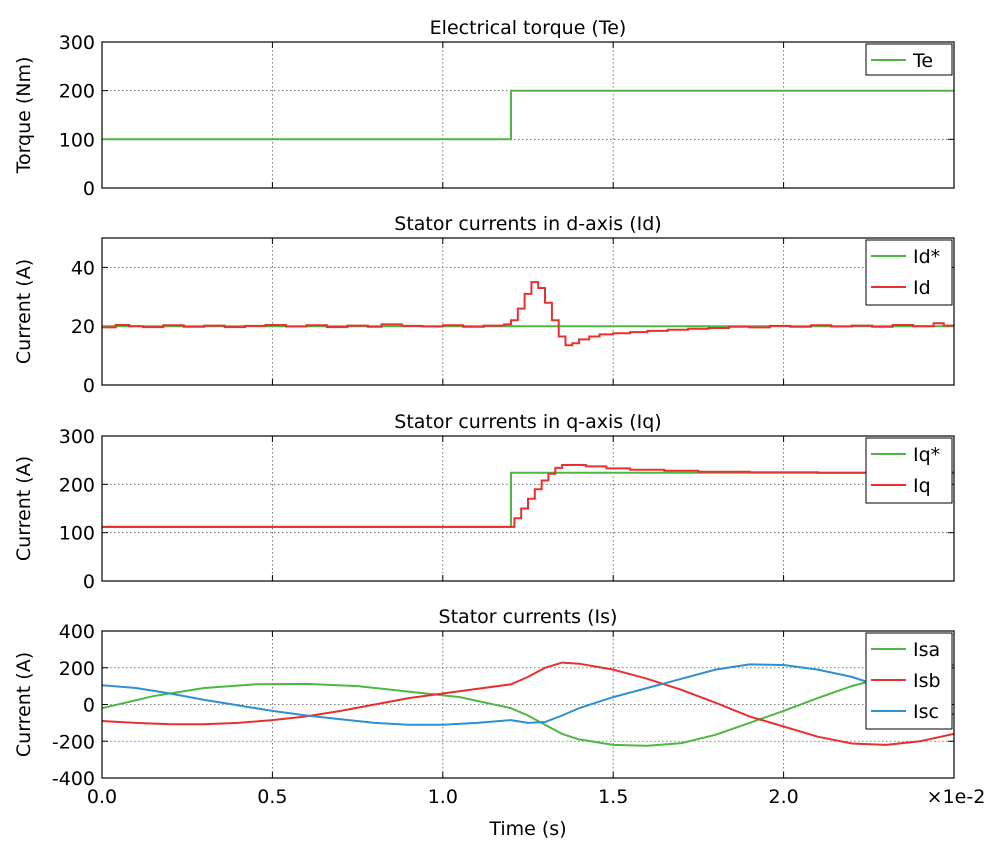 The height and width of the screenshot is (851, 989). I want to click on series-line-isb, so click(528, 703).